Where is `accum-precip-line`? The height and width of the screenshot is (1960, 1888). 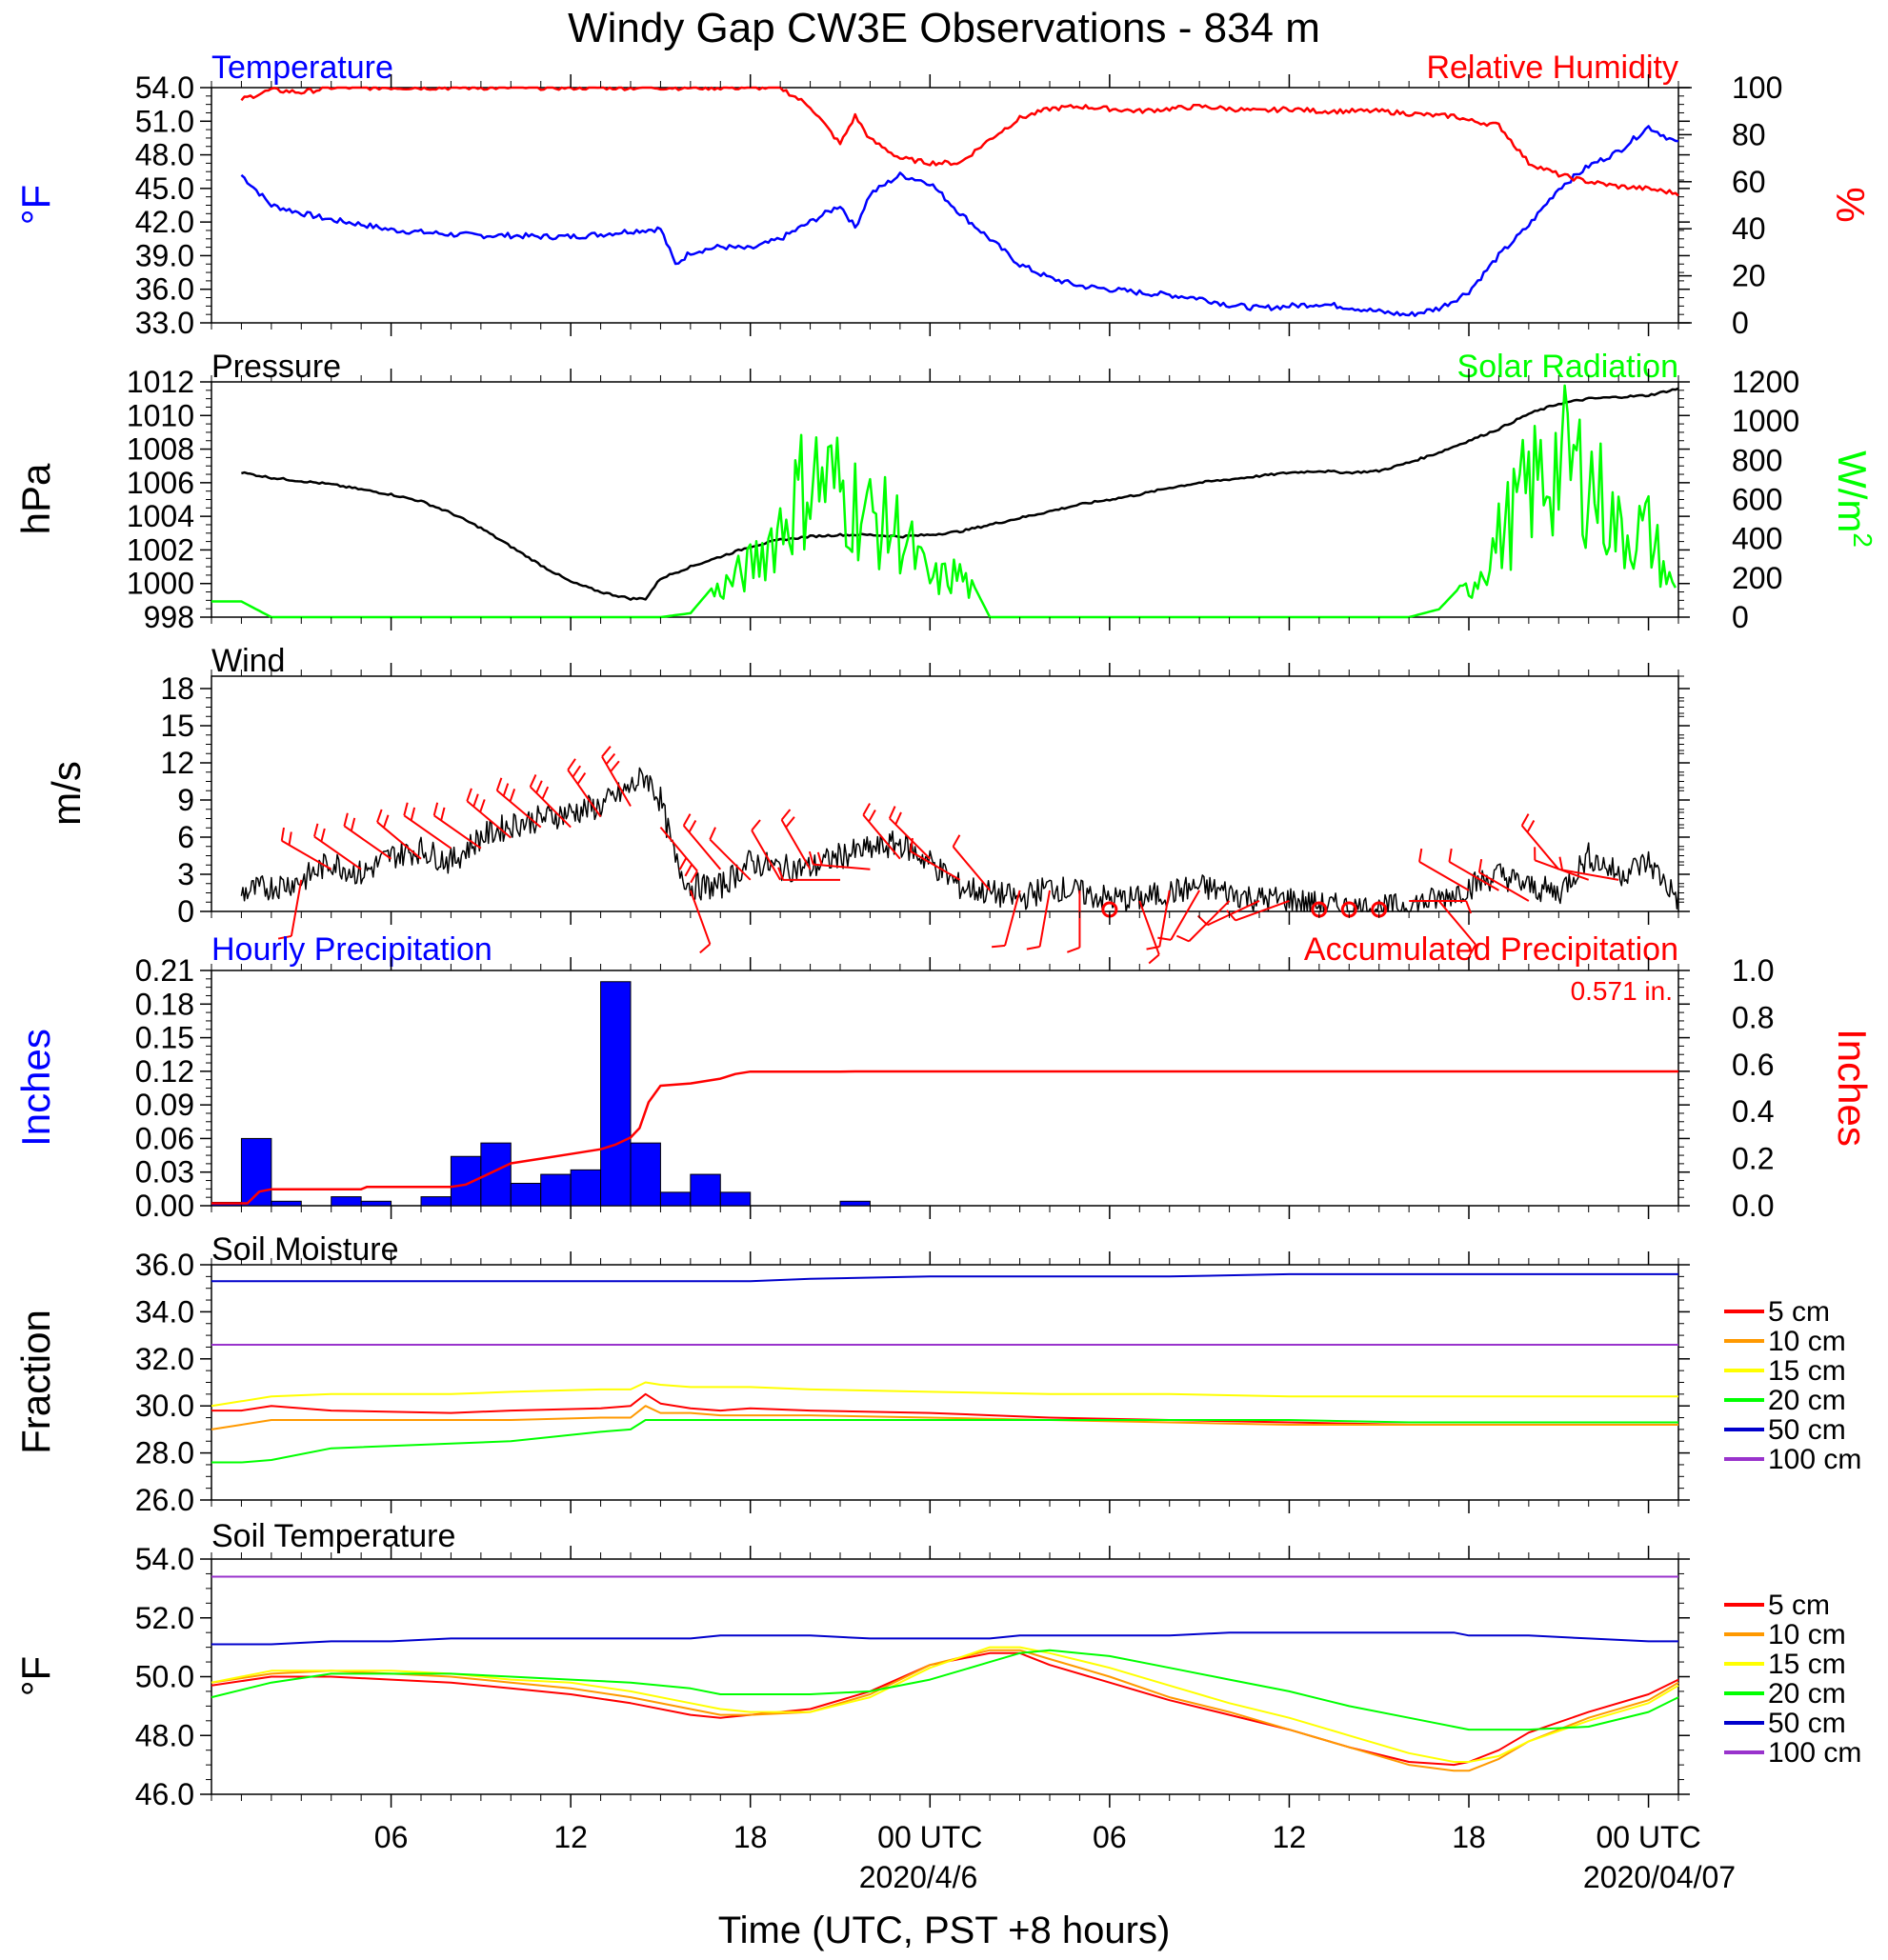
accum-precip-line is located at coordinates (944, 1137).